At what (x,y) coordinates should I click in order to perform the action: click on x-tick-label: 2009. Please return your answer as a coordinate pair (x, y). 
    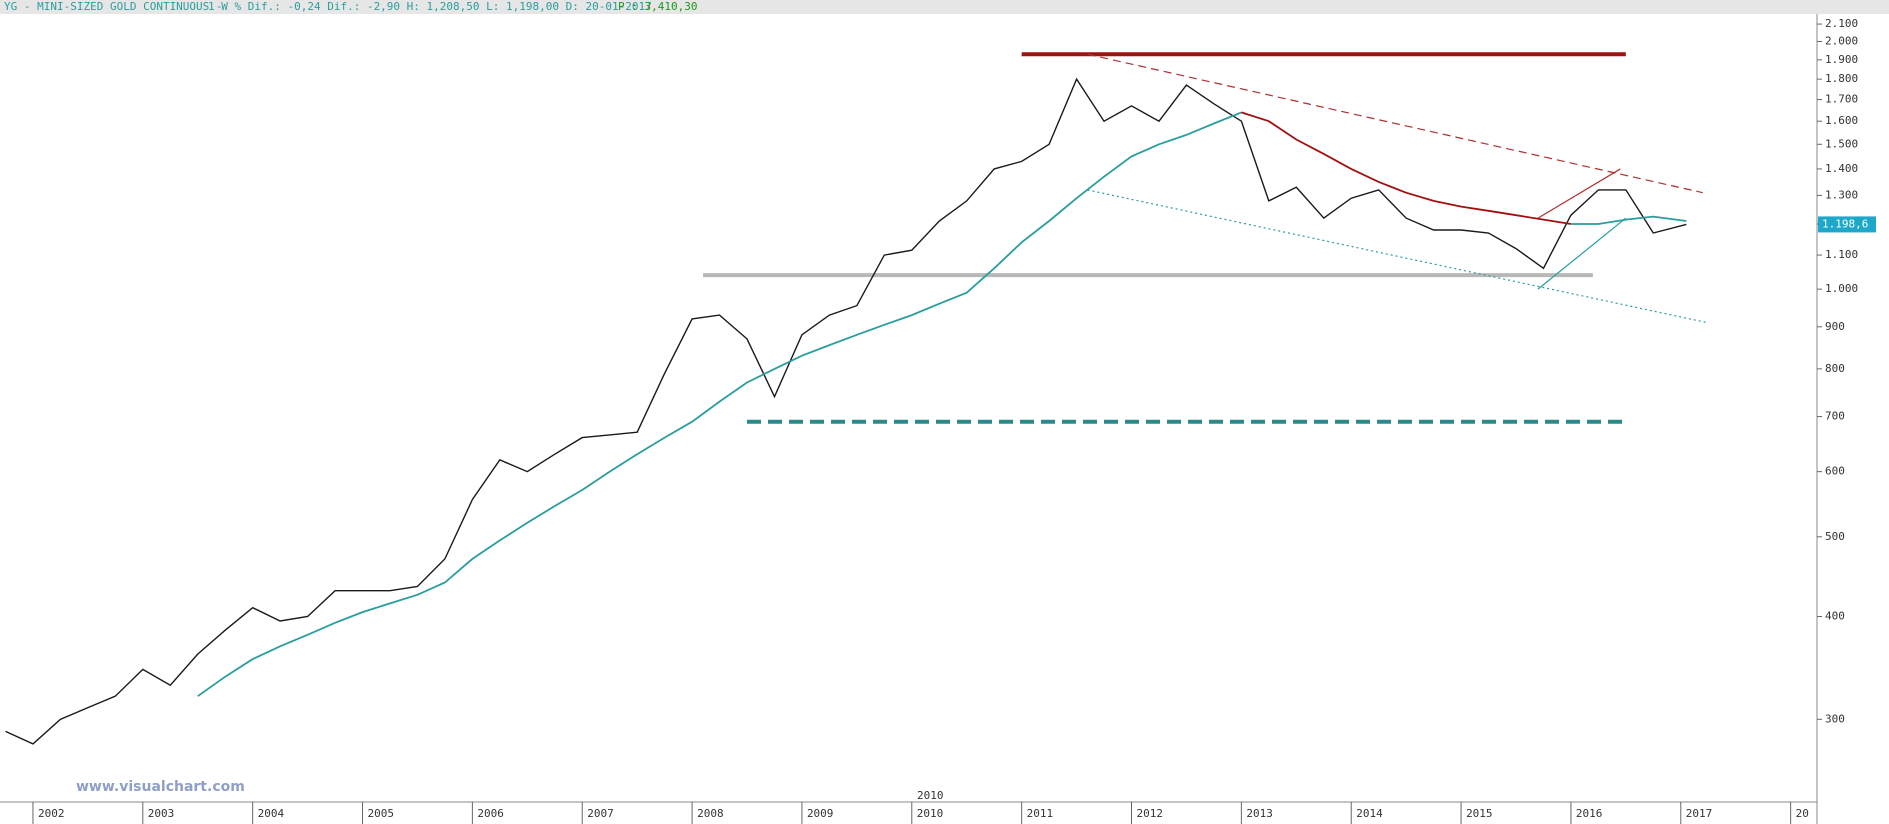
    Looking at the image, I should click on (820, 813).